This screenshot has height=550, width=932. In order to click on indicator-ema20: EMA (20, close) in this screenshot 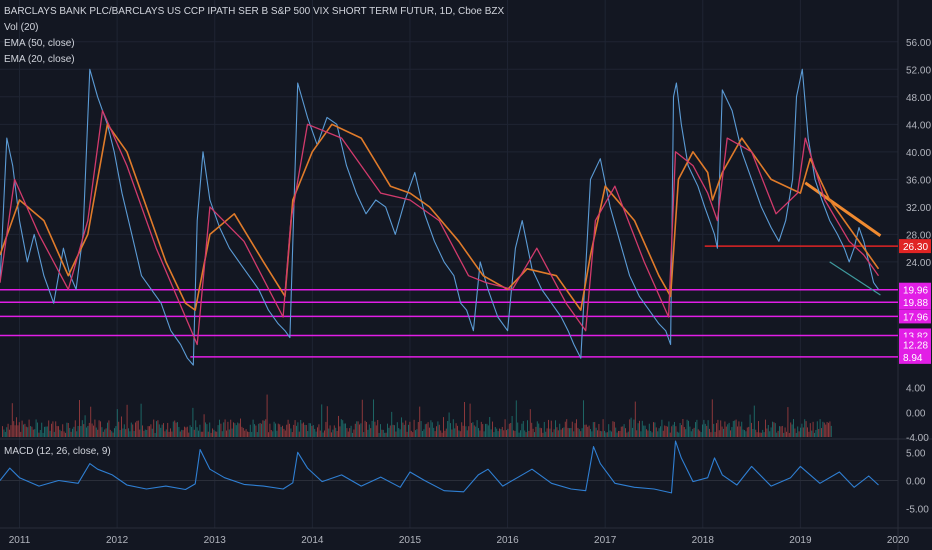, I will do `click(39, 59)`.